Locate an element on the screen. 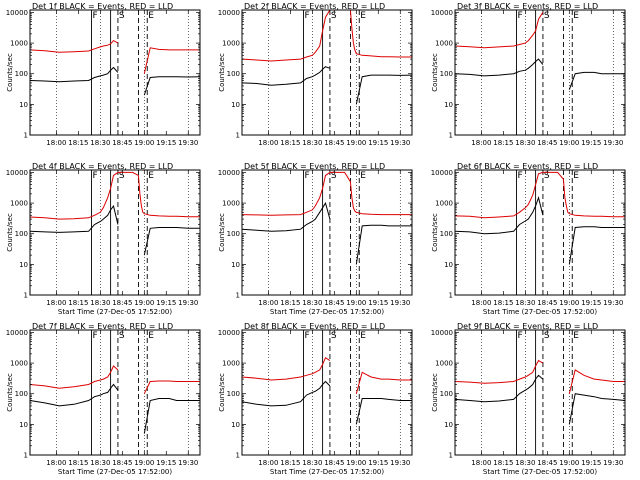  panel-title: Det 5f BLACK = Events, RED = LLD is located at coordinates (314, 166).